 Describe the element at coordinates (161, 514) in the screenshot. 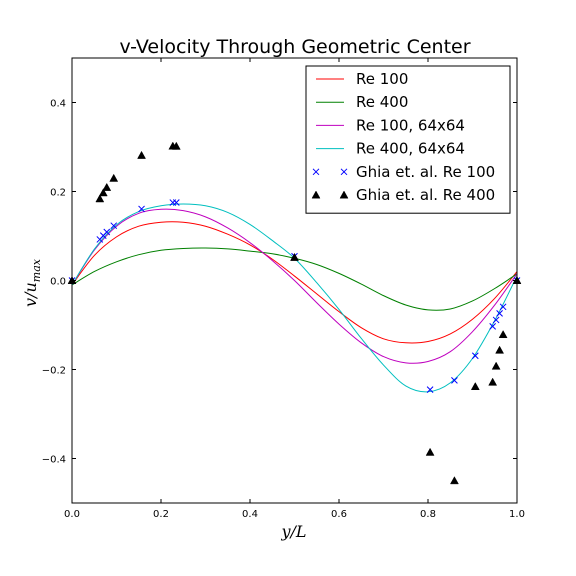

I see `x-tick-label: 0.2` at that location.